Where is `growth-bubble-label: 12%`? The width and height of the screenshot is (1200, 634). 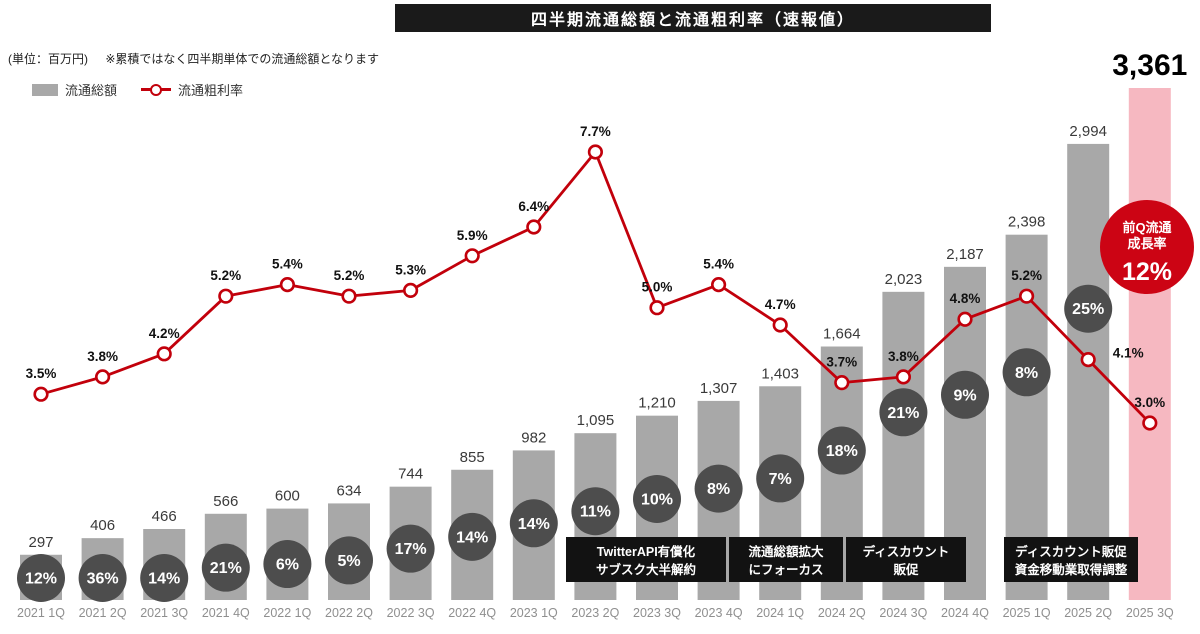
growth-bubble-label: 12% is located at coordinates (41, 579).